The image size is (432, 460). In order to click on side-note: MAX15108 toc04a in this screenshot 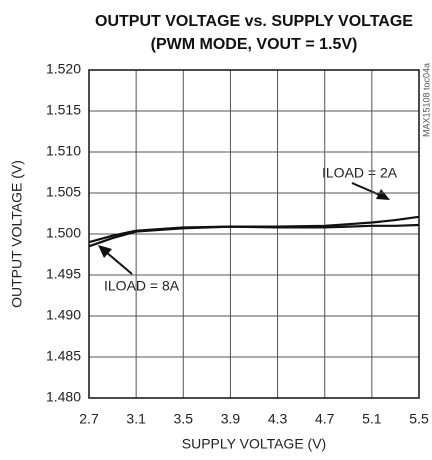, I will do `click(426, 100)`.